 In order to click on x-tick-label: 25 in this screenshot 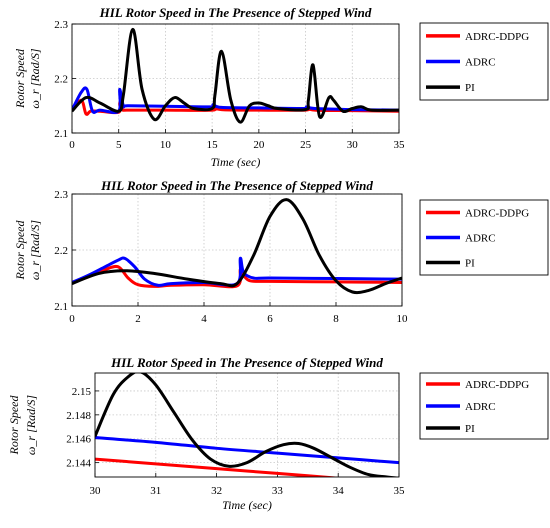, I will do `click(306, 145)`.